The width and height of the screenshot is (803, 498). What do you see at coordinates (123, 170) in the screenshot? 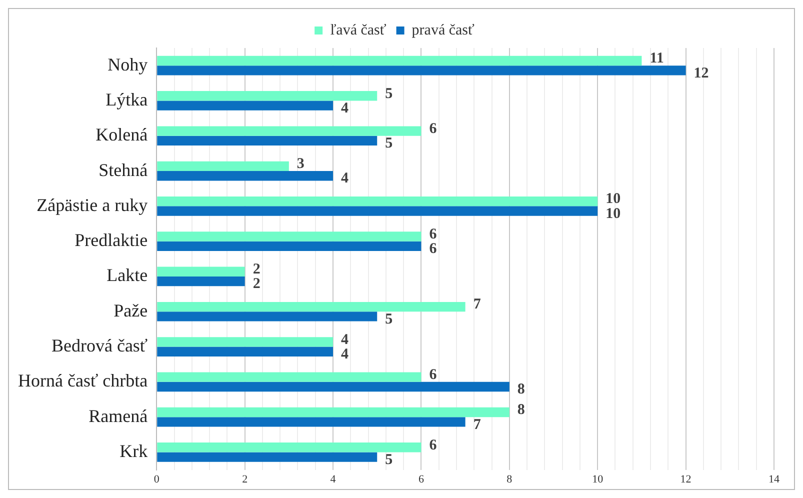
I see `y-tick-label: Stehná` at bounding box center [123, 170].